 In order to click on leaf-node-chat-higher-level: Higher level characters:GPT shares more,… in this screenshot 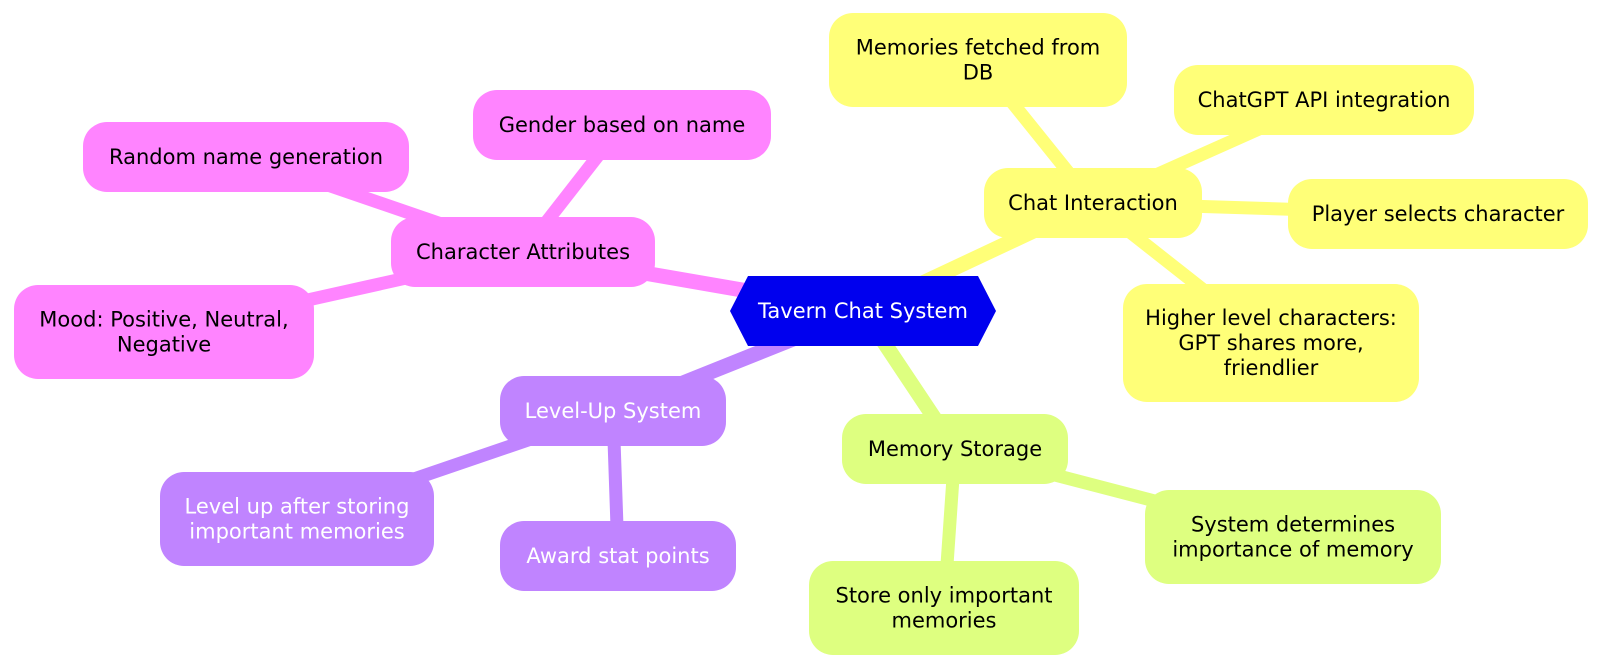, I will do `click(1271, 343)`.